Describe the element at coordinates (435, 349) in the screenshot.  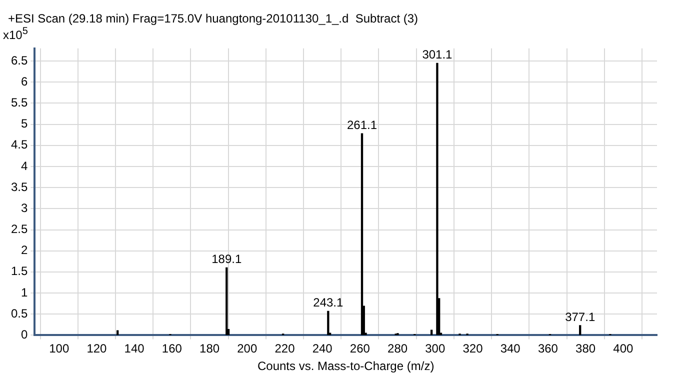
I see `x-tick-label: 300` at that location.